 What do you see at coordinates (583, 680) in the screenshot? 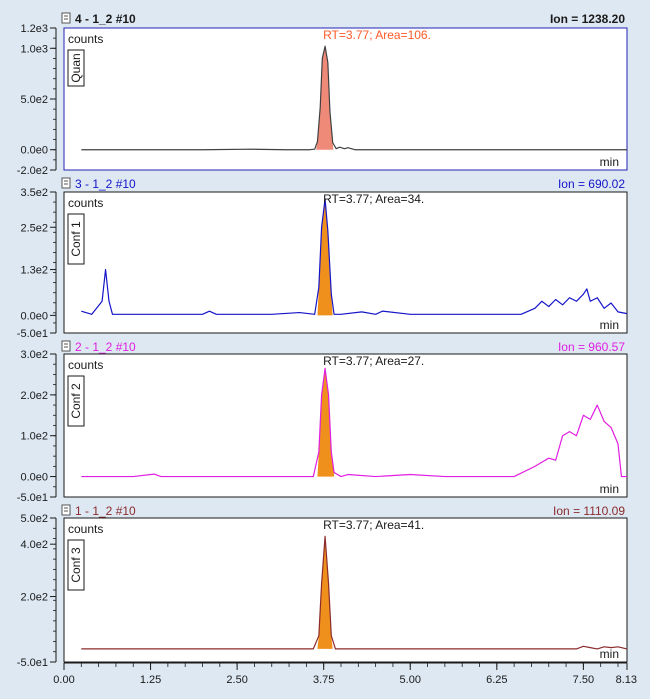
I see `x-tick-label: 7.50` at bounding box center [583, 680].